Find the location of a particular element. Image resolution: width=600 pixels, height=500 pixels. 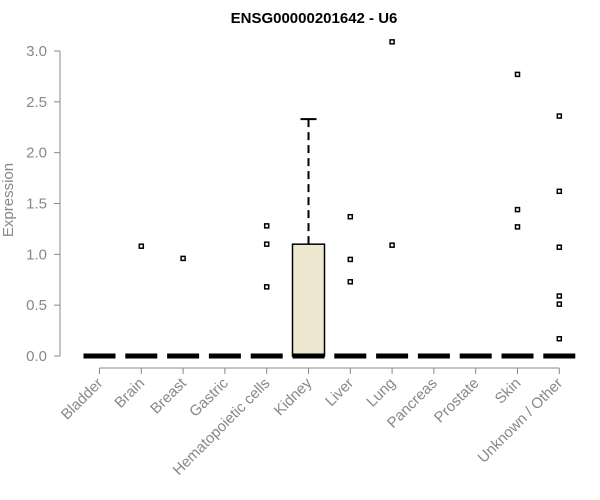

y-tick-label: 1.5 is located at coordinates (36, 204).